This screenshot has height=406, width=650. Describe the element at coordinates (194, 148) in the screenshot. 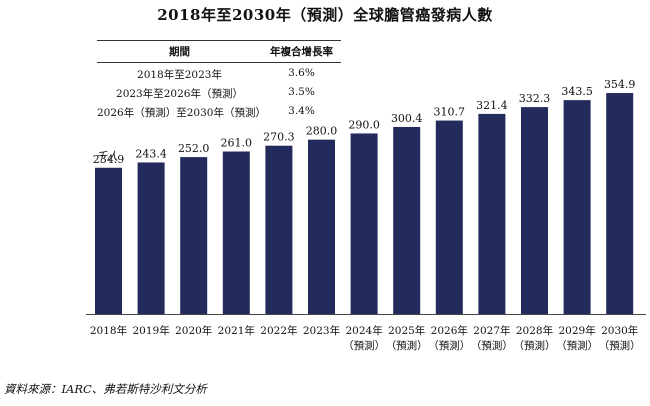

I see `data-label: 252.0` at that location.